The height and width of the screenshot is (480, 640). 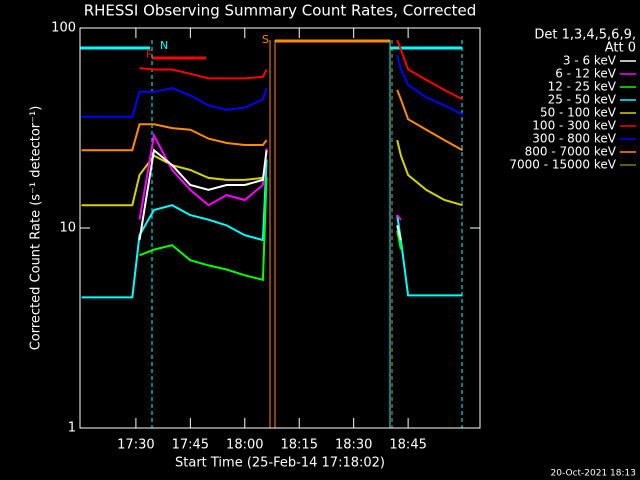 I want to click on legend-label: 50 - 100 keV, so click(x=578, y=113).